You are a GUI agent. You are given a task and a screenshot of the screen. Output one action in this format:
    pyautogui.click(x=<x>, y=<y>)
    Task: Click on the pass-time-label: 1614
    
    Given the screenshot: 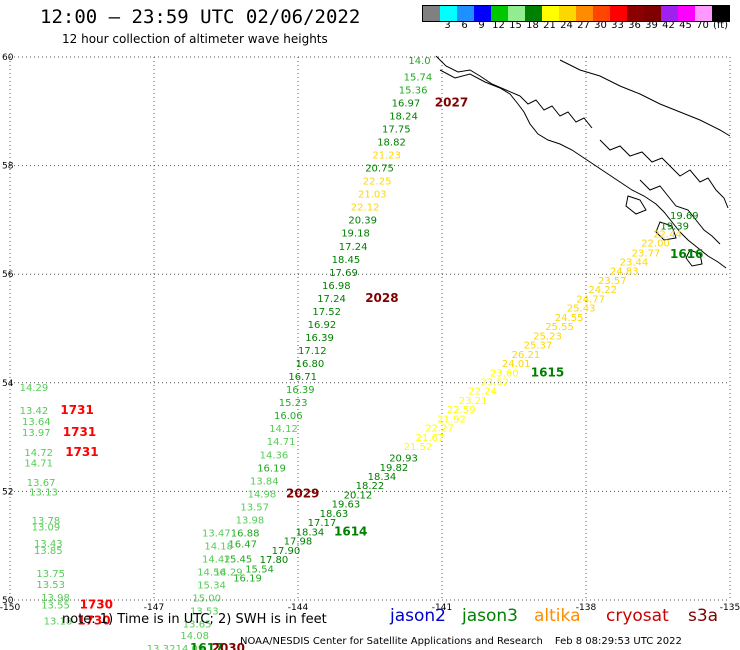 What is the action you would take?
    pyautogui.click(x=350, y=531)
    